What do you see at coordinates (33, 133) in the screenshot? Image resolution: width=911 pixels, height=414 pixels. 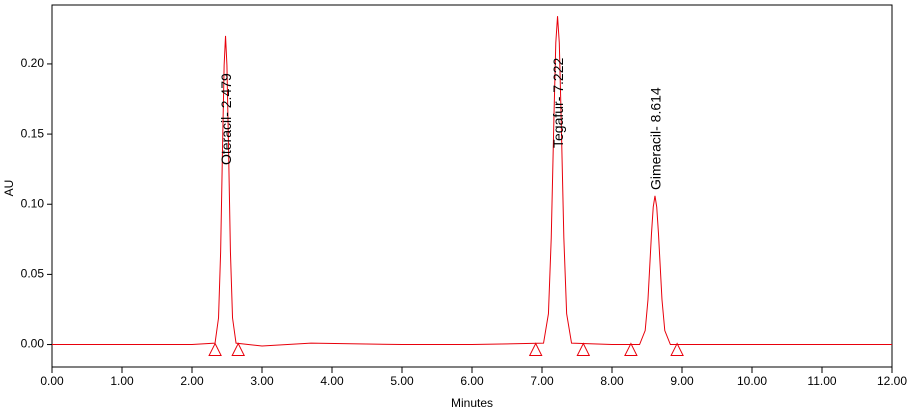 I see `y-tick-label: 0.15` at bounding box center [33, 133].